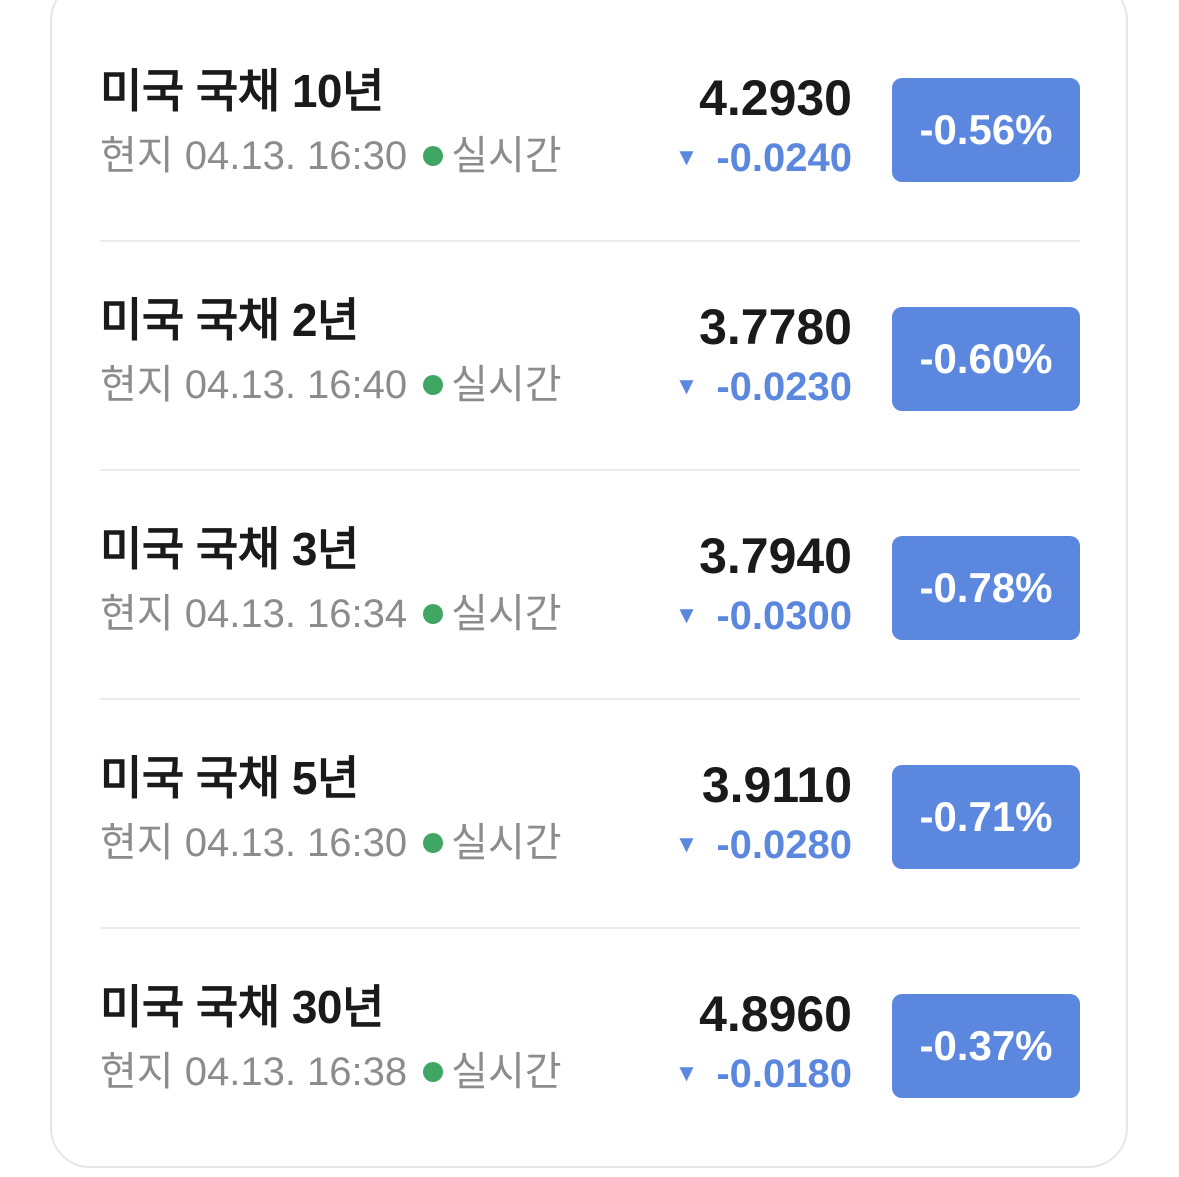 This screenshot has width=1179, height=1177. I want to click on bond-info: 미국 국채 5년 현지 04.13. 16:30 실시간, so click(331, 809).